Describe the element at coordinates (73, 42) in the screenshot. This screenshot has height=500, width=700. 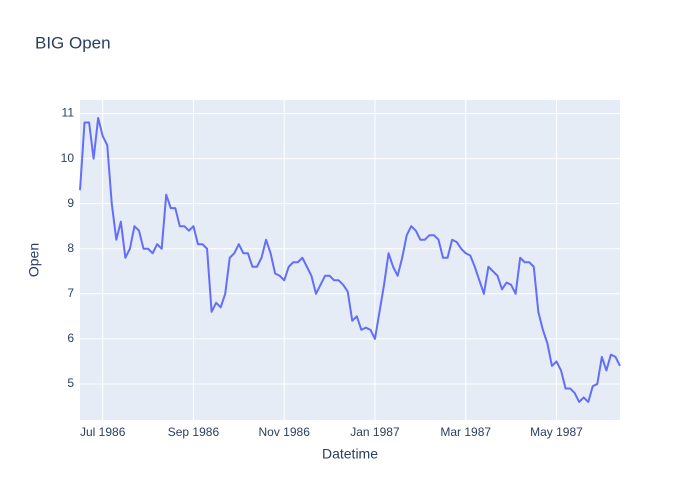
I see `chart-title: BIG Open` at that location.